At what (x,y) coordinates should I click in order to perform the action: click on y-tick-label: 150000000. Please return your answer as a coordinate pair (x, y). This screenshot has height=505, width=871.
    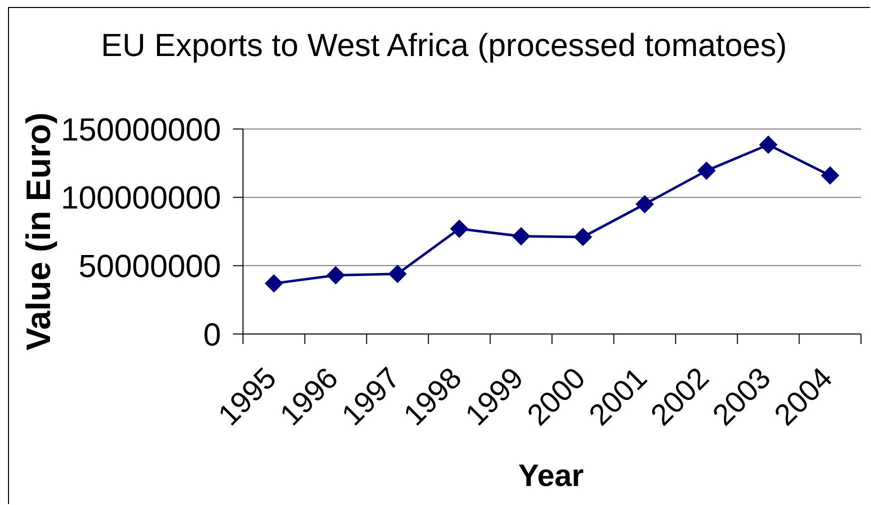
    Looking at the image, I should click on (140, 129).